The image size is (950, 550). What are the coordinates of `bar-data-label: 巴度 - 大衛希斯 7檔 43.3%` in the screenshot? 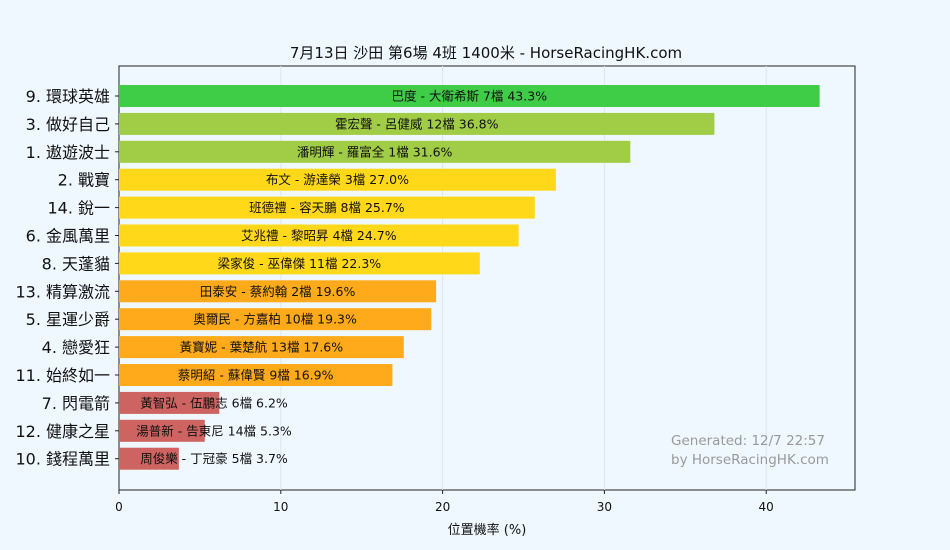 It's located at (470, 96).